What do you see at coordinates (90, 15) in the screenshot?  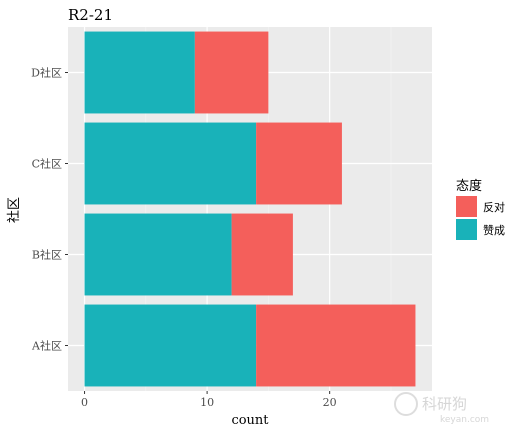 I see `chart-title: R2-21` at bounding box center [90, 15].